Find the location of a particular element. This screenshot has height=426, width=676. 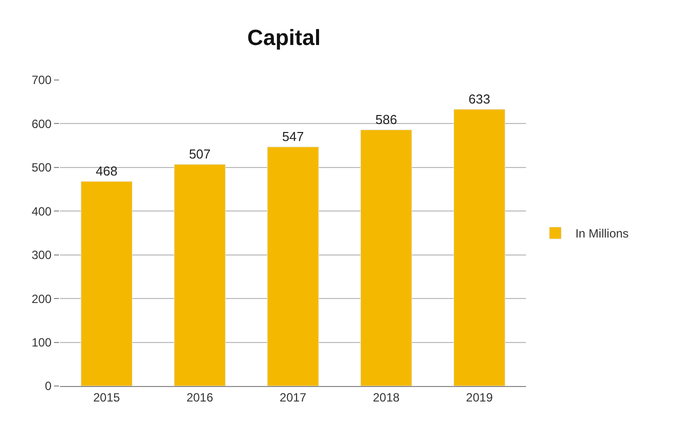

data-label: 468 is located at coordinates (107, 170).